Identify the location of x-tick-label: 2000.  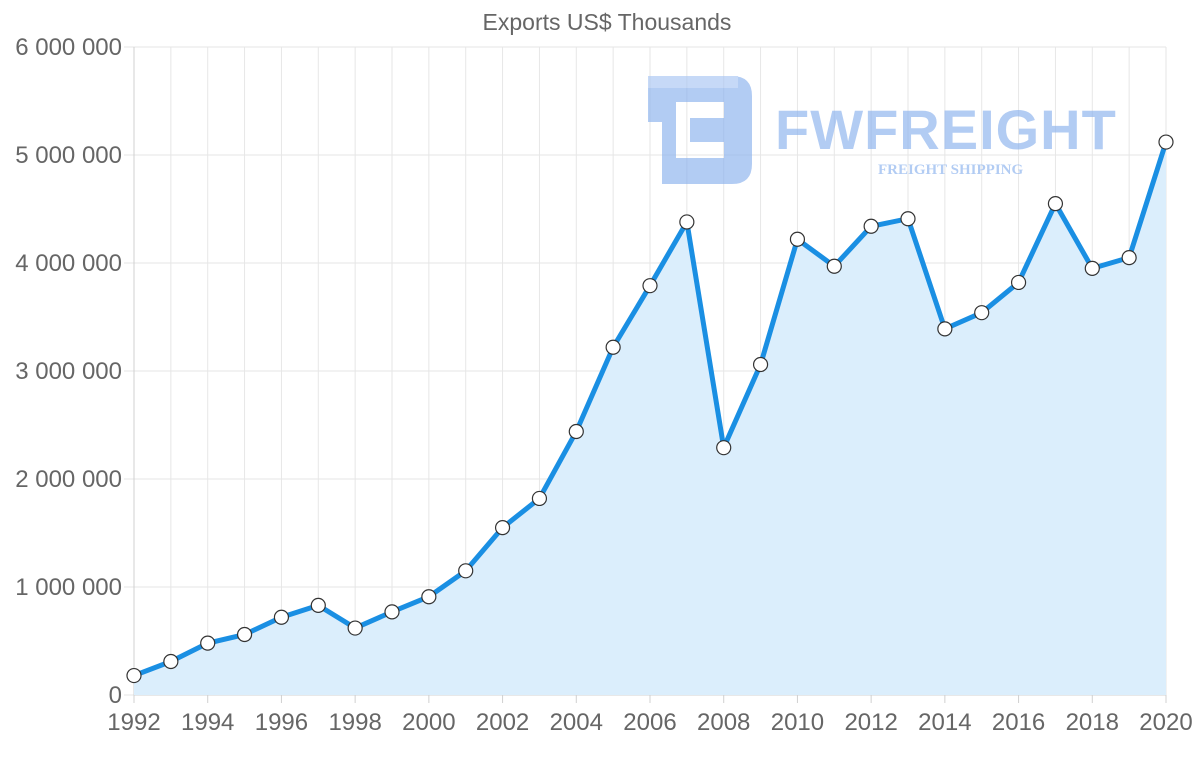
(428, 722).